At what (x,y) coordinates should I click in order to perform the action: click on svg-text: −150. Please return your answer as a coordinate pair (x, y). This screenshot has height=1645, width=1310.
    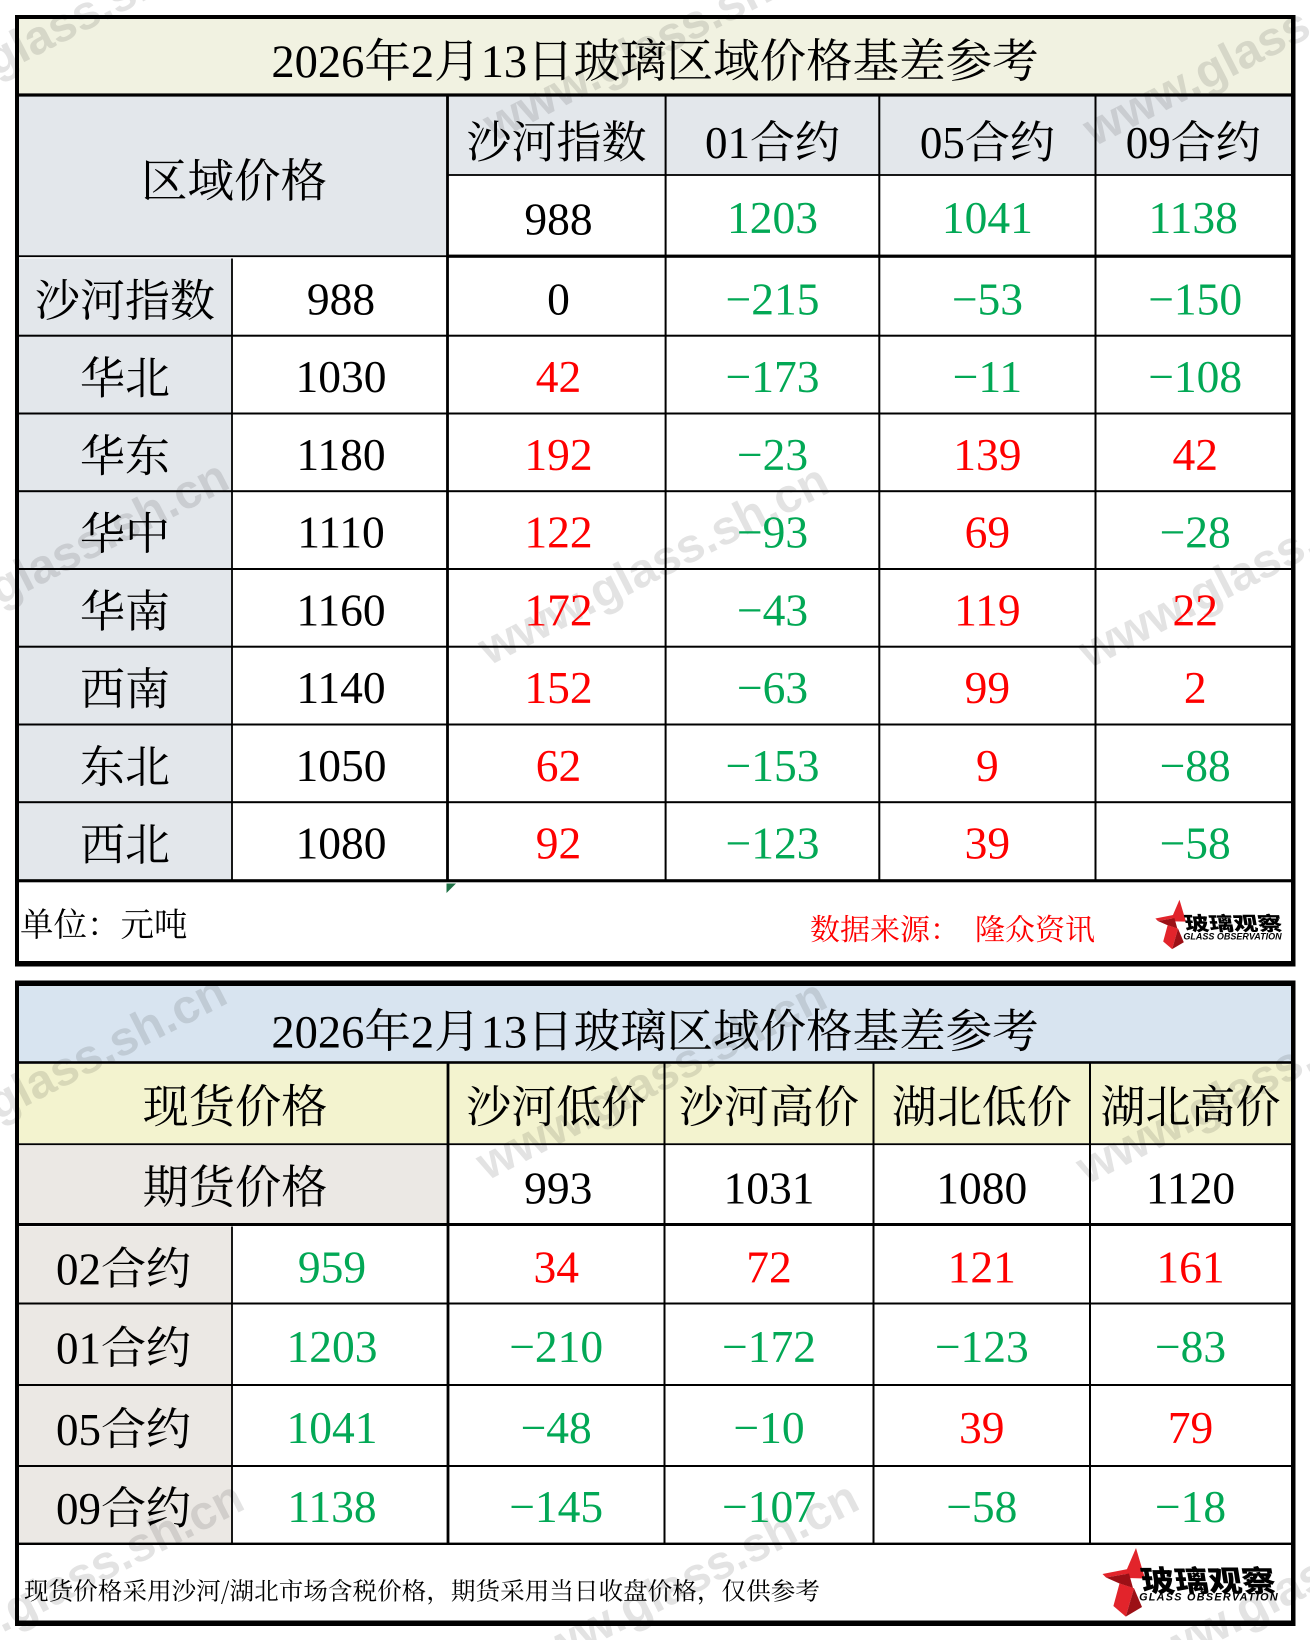
    Looking at the image, I should click on (1195, 299).